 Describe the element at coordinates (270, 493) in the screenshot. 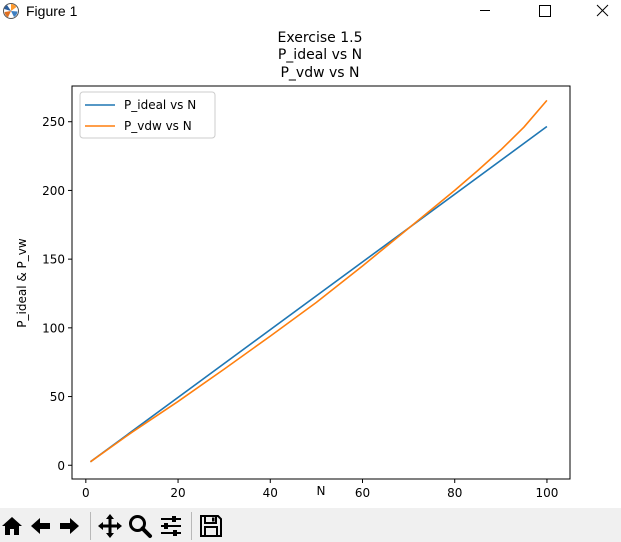

I see `x-tick-label: 40` at that location.